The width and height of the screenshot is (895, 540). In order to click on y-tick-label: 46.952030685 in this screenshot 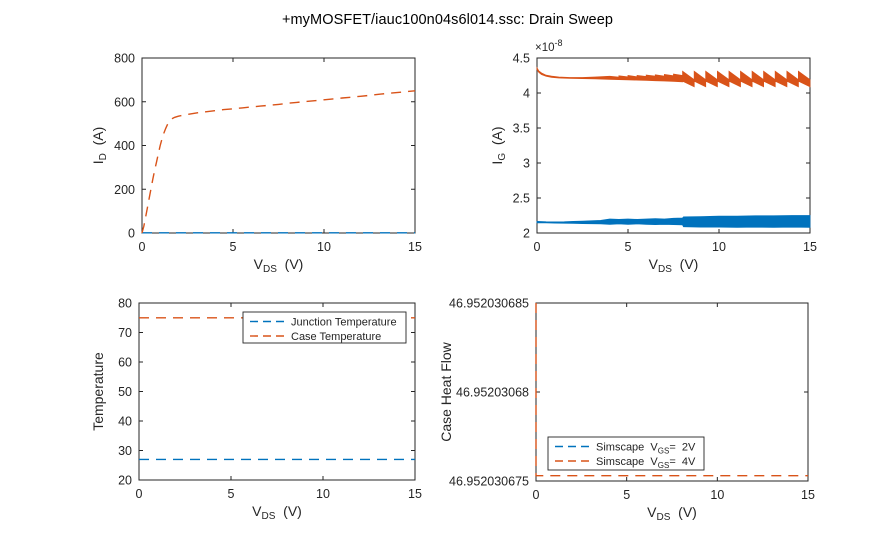, I will do `click(489, 304)`.